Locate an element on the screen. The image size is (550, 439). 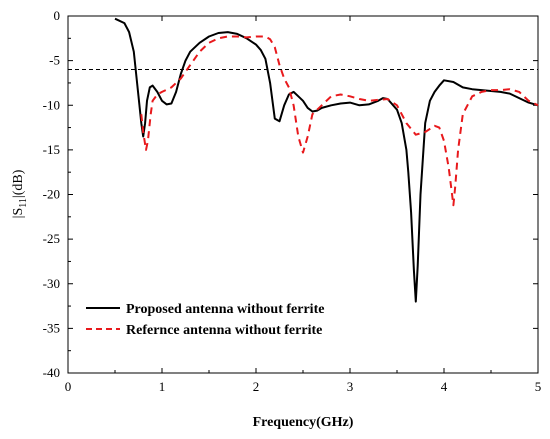
y-tick-label-1: -5 is located at coordinates (54, 60).